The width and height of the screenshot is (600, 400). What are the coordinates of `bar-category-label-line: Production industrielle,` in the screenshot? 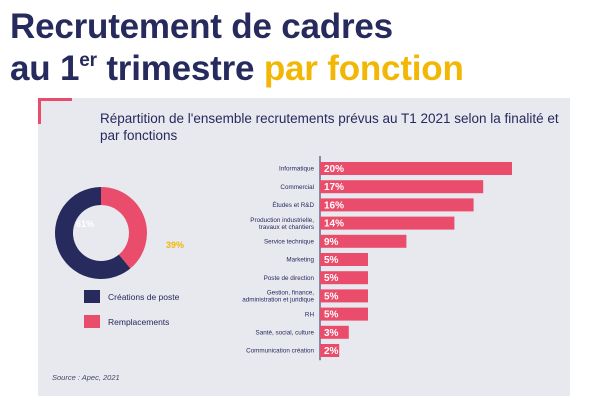 It's located at (282, 220).